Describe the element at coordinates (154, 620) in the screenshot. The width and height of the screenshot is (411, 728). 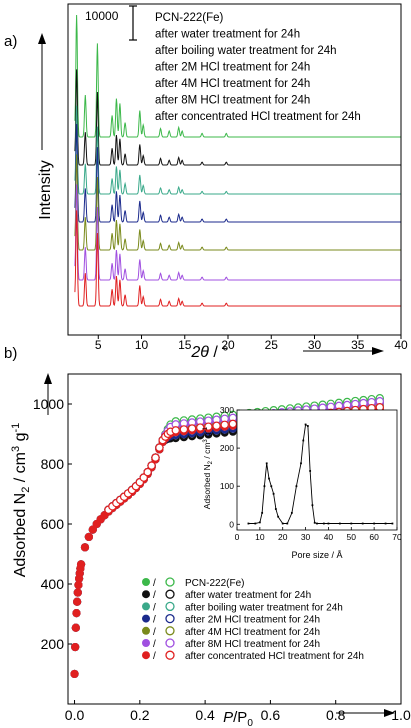
I see `iso-legend-sep-3: /` at that location.